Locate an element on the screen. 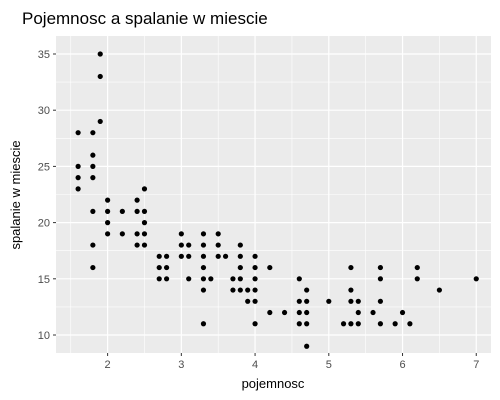 This screenshot has height=400, width=500. y-tick-label: 10 is located at coordinates (44, 336).